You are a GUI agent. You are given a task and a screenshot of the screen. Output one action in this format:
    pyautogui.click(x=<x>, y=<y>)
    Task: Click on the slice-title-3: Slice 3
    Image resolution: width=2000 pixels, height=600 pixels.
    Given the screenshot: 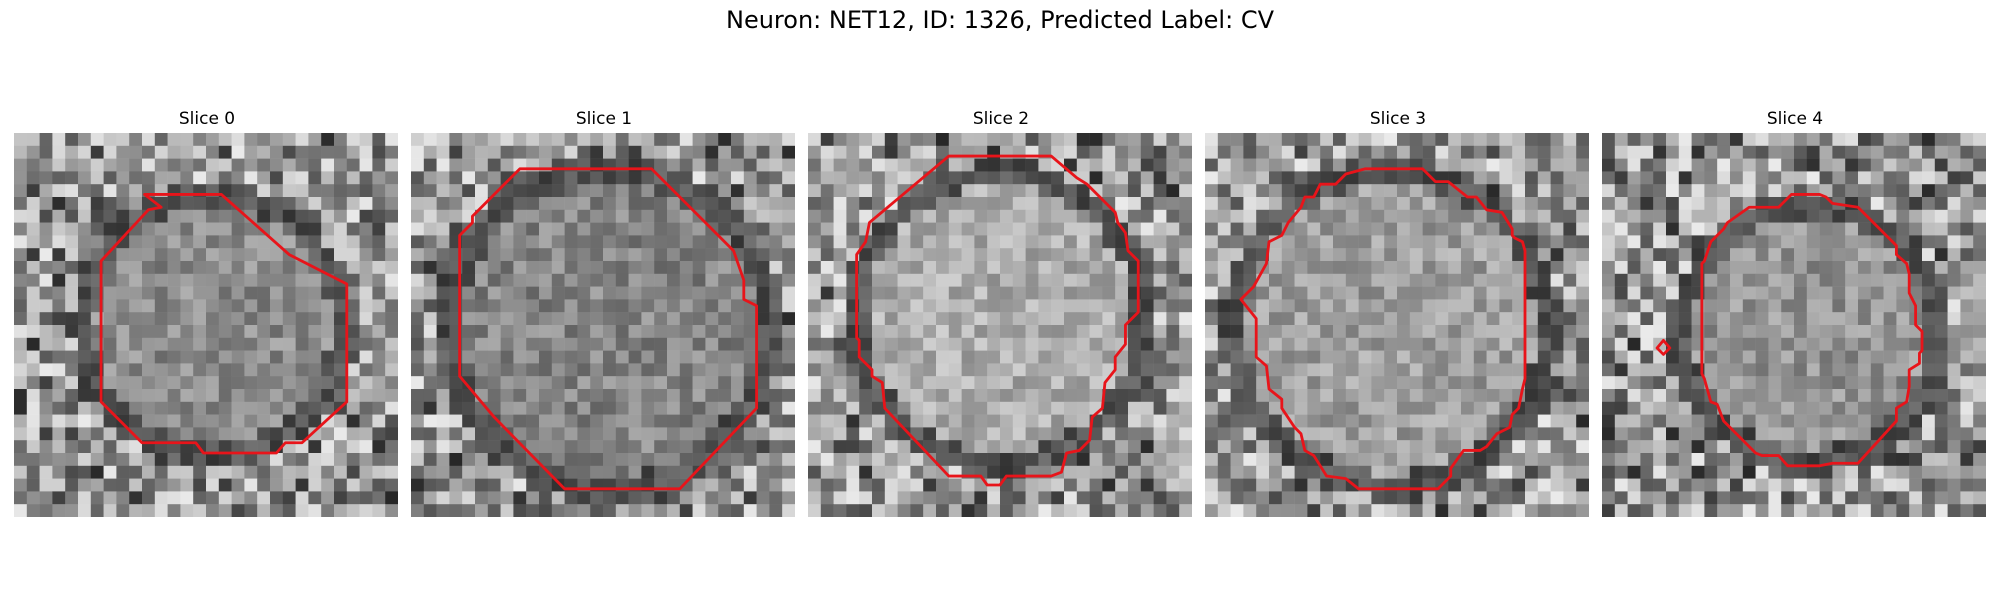 What is the action you would take?
    pyautogui.click(x=1398, y=119)
    